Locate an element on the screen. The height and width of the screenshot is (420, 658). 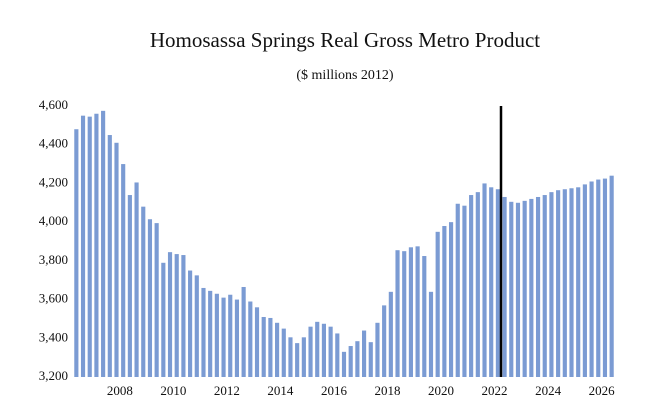
x-tick-label: 2012 is located at coordinates (227, 390).